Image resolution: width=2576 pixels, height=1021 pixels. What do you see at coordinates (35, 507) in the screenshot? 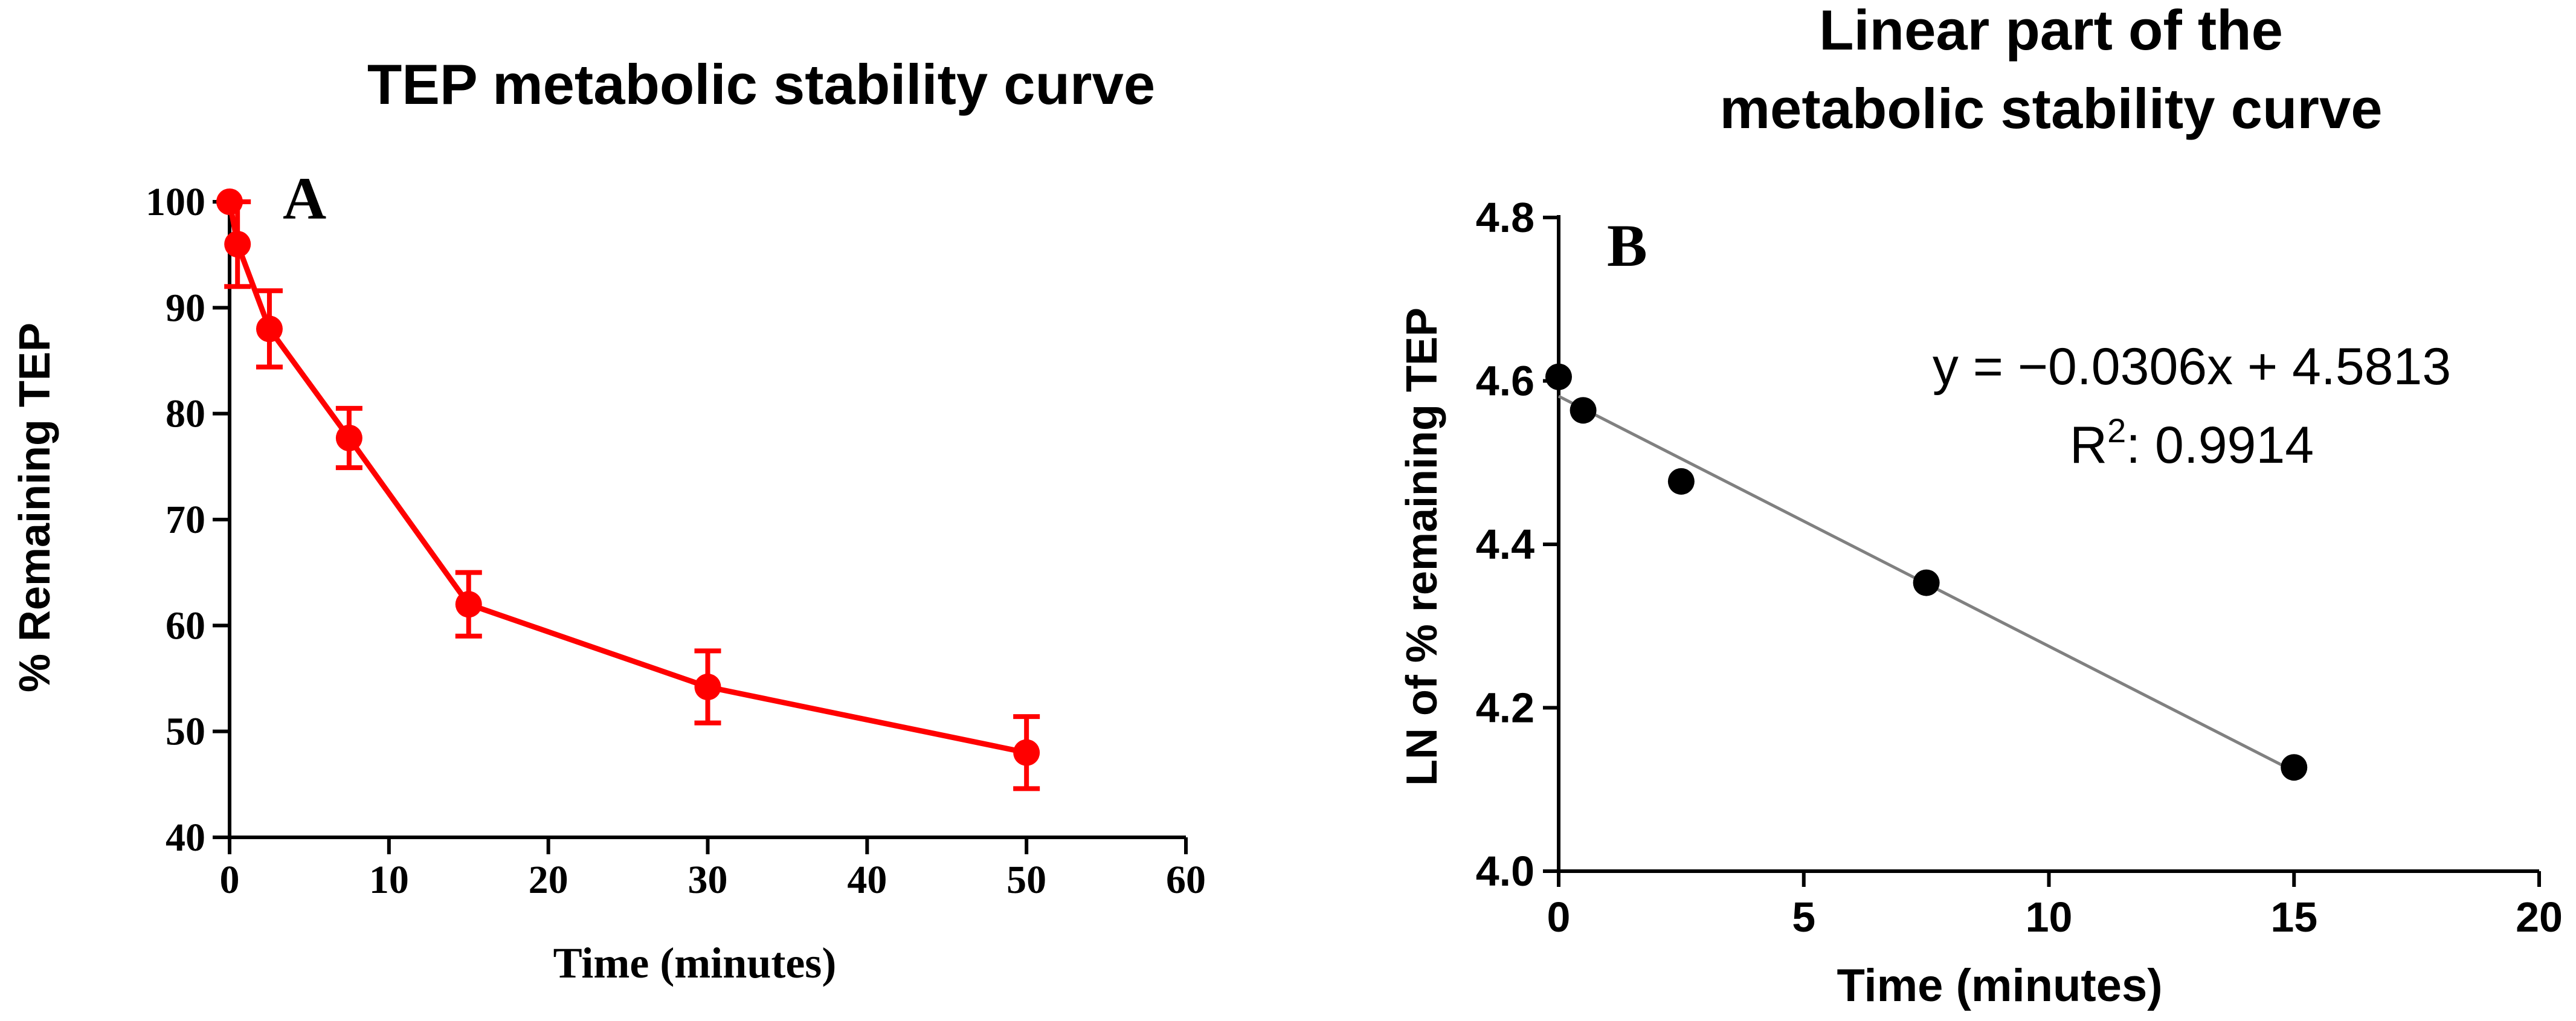
I see `chart-a-y-axis-label: % Remaining TEP` at bounding box center [35, 507].